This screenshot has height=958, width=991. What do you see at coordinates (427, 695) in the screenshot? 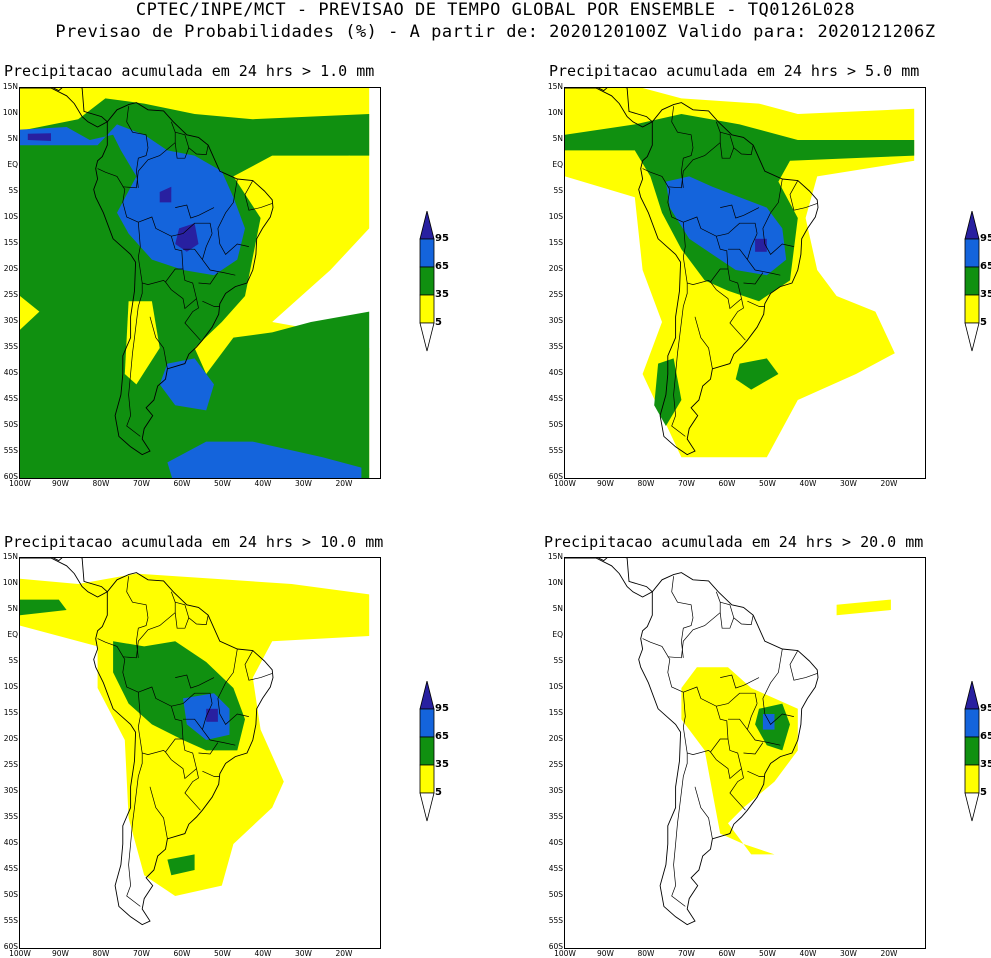
I see `colorbar-top-triangle` at bounding box center [427, 695].